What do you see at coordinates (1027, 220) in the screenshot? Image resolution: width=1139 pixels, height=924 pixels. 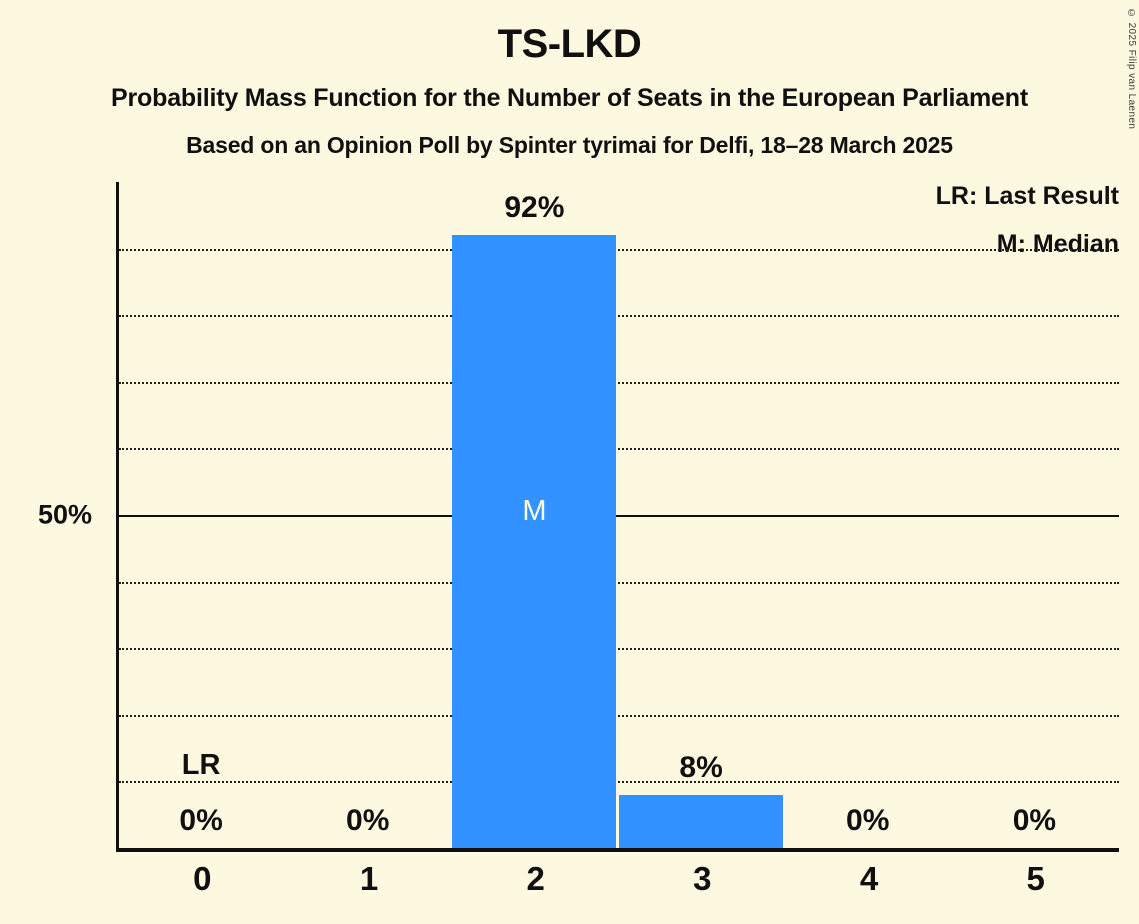 I see `chart-legend: LR: Last Result M: Median` at bounding box center [1027, 220].